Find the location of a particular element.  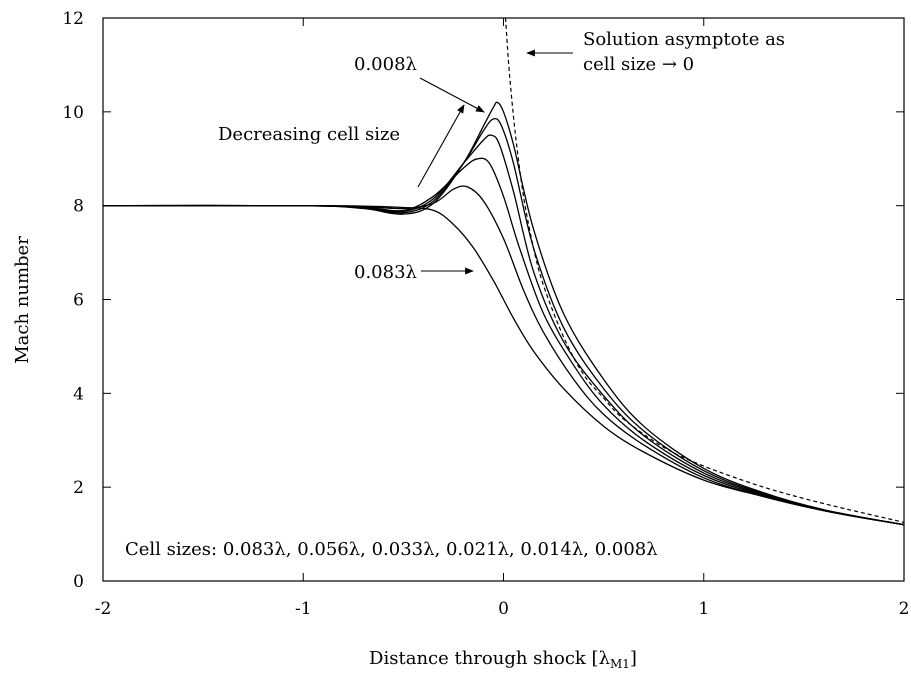

x-tick-label: 1 is located at coordinates (703, 609).